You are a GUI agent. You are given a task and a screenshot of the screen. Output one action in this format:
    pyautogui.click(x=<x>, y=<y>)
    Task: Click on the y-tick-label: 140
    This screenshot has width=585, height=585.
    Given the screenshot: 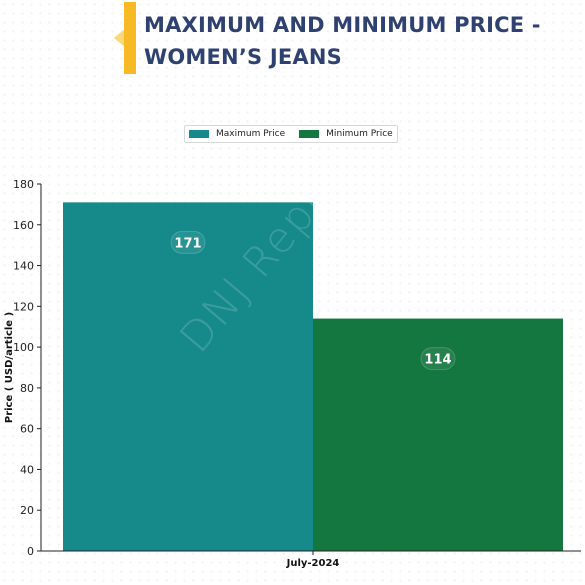 What is the action you would take?
    pyautogui.click(x=23, y=266)
    